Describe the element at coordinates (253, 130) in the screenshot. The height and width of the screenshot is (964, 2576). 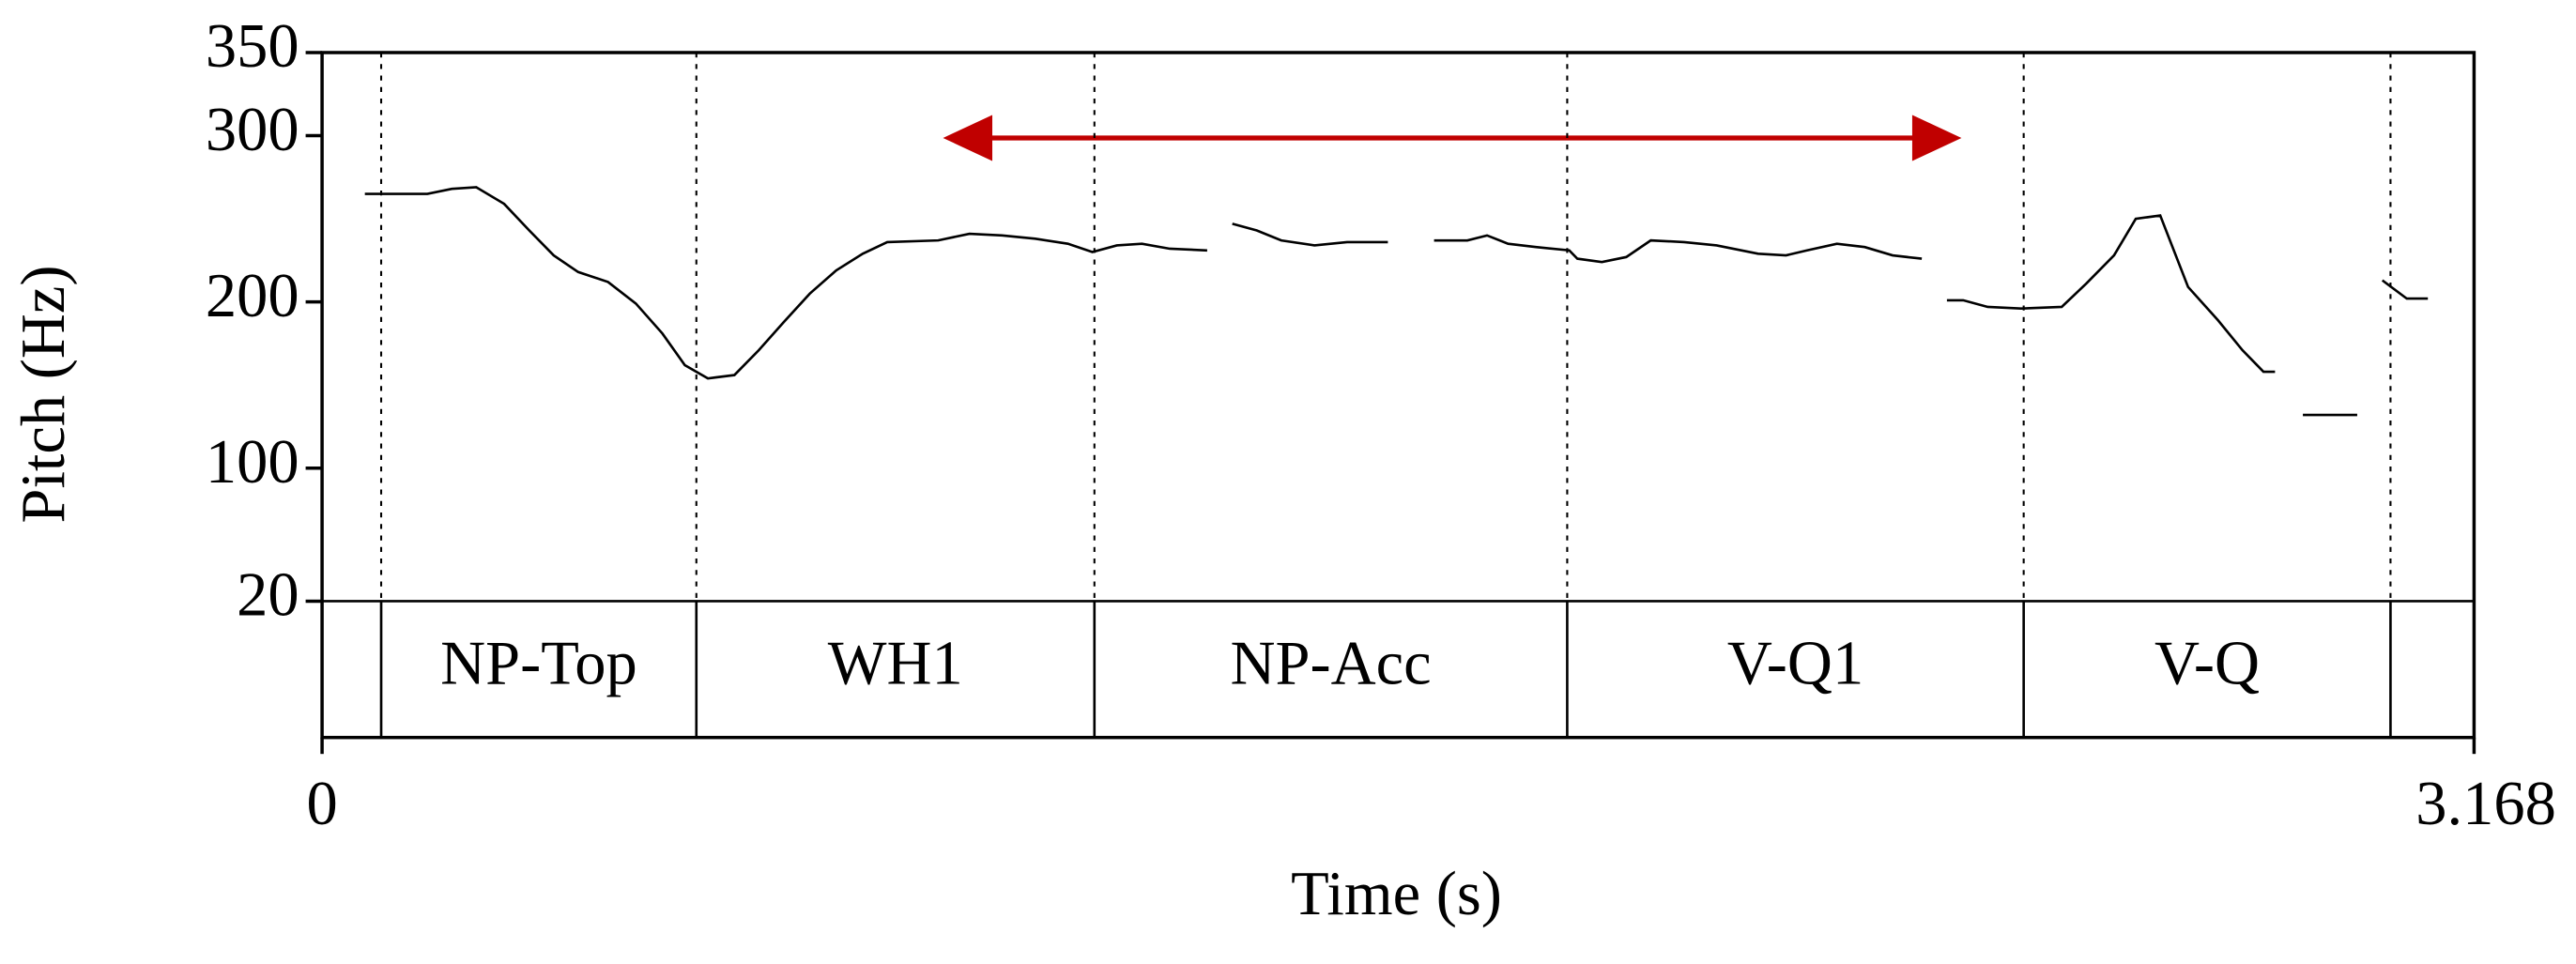
I see `y-tick-label: 300` at that location.